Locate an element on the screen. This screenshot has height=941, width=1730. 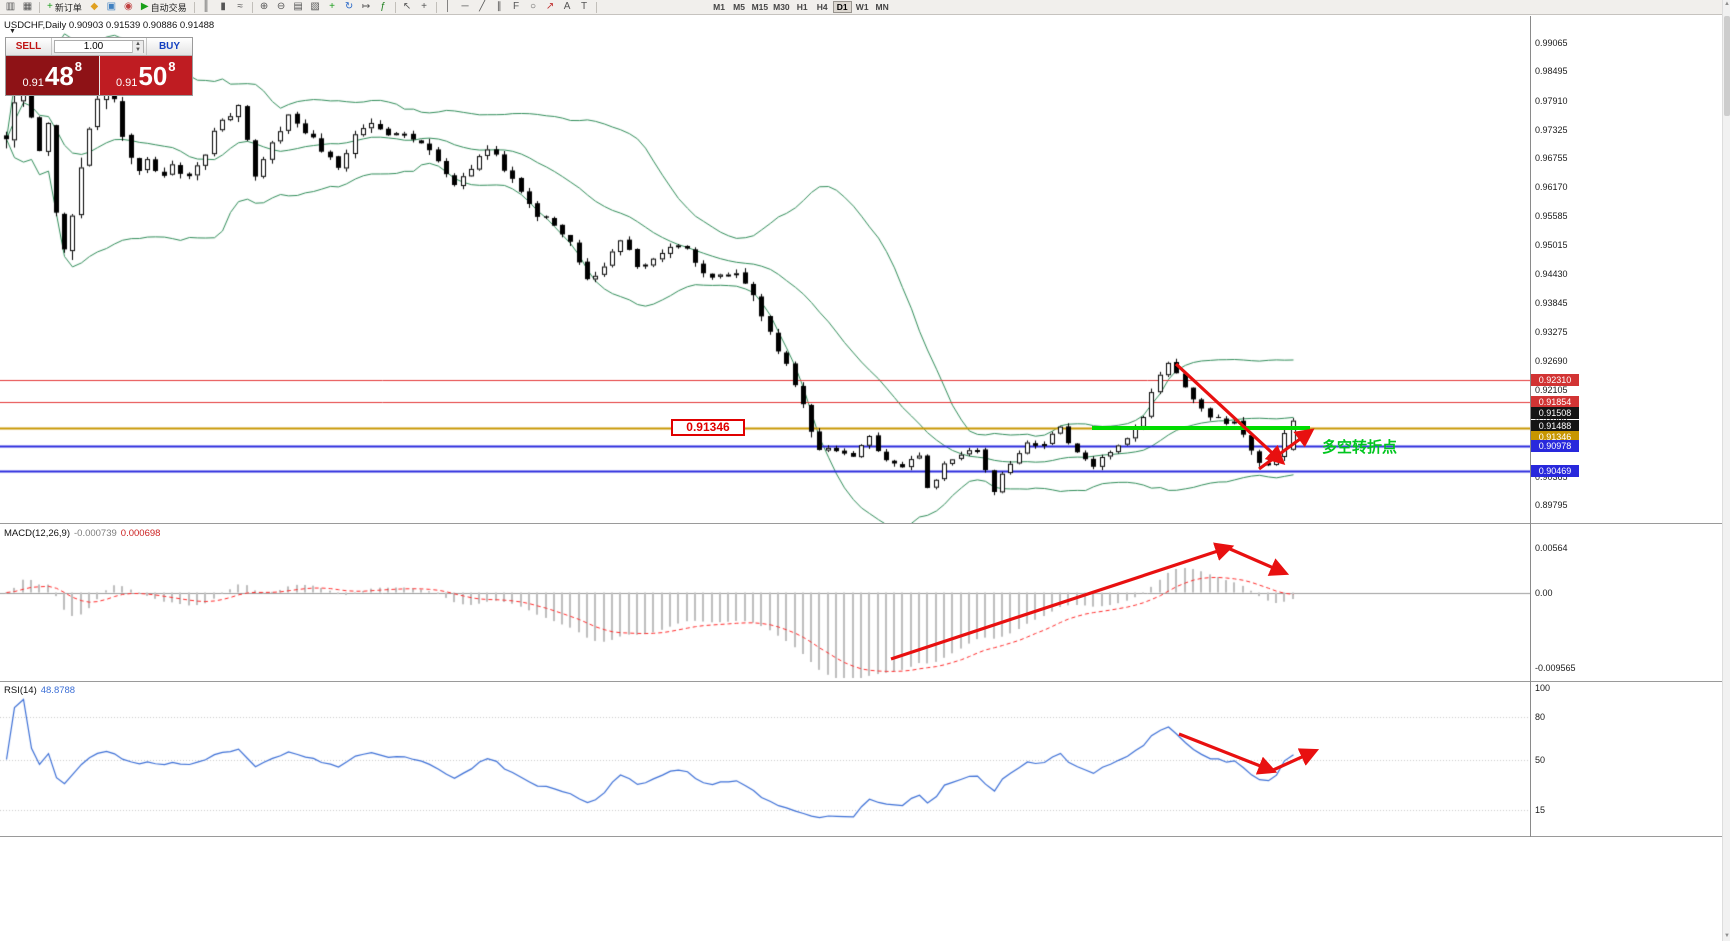
new-chart-icon: ▥ is located at coordinates (10, 7).